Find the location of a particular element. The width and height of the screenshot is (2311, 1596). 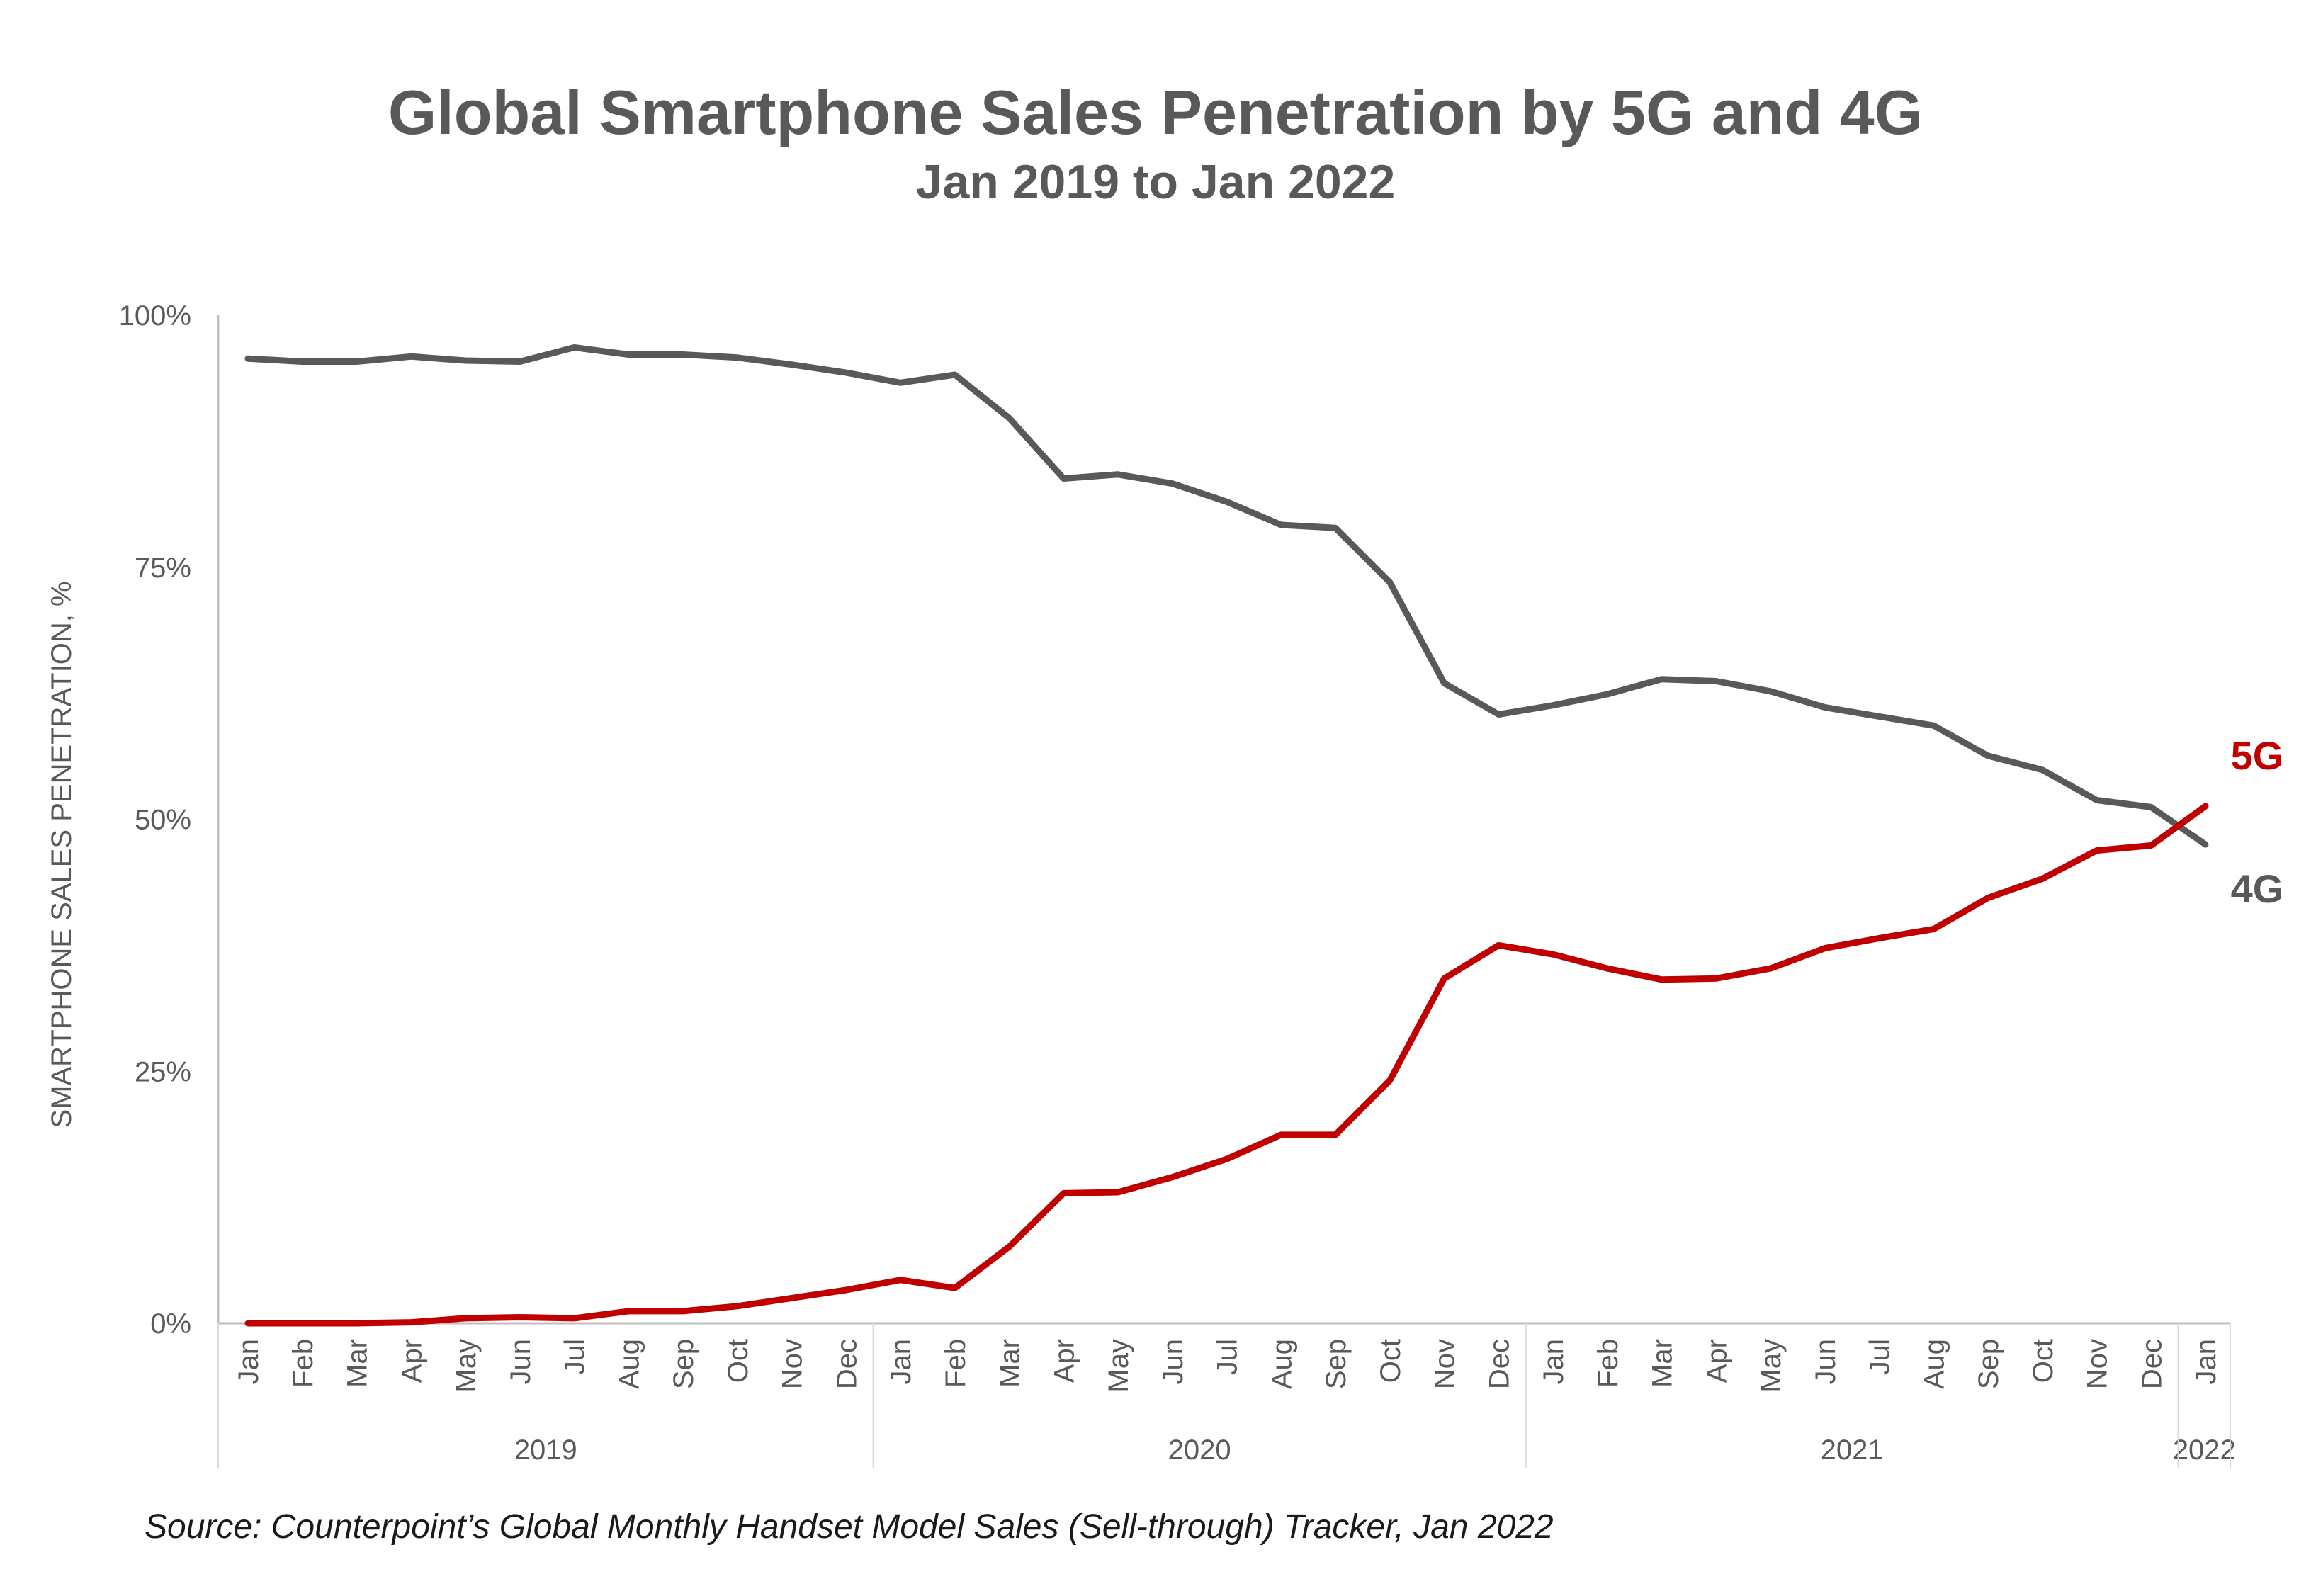

year-label: 2022 is located at coordinates (2204, 1450).